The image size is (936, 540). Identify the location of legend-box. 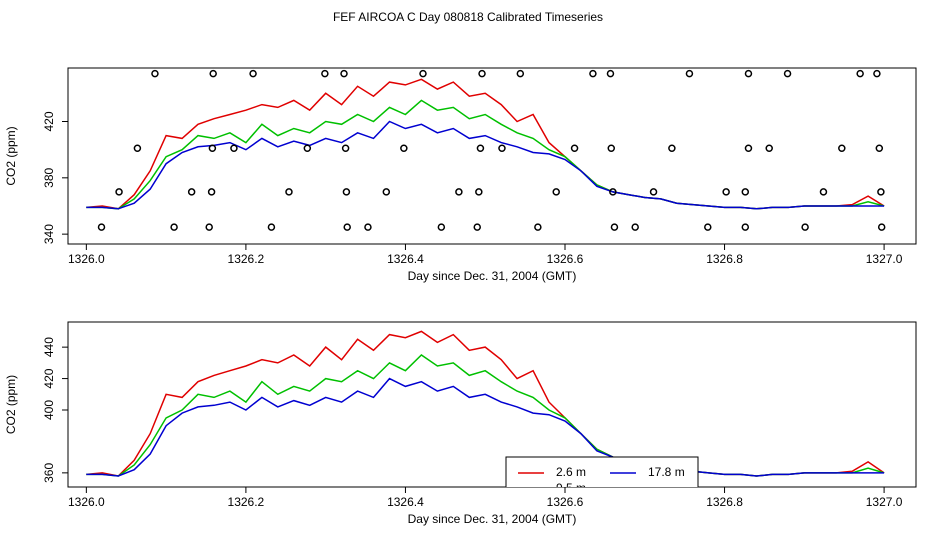
(602, 471).